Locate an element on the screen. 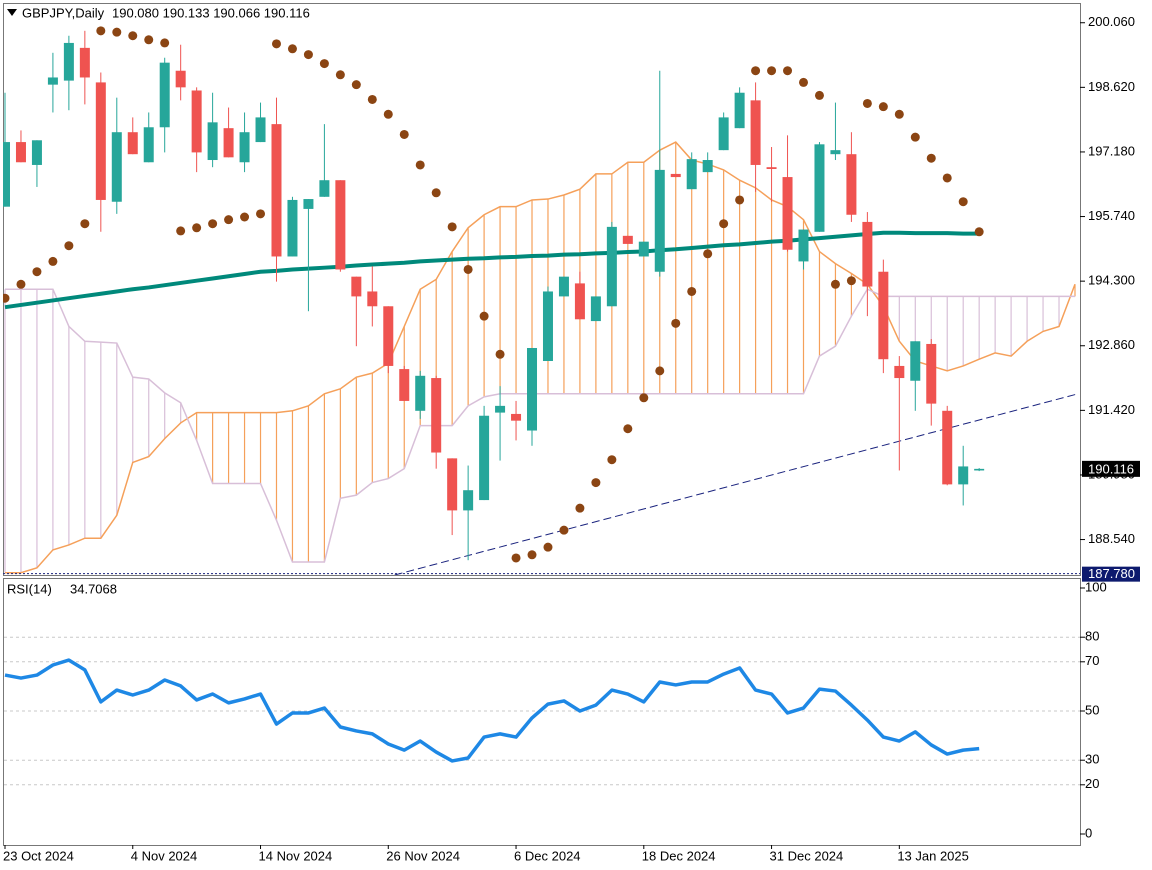 The image size is (1152, 870). y-tick-label: 20 is located at coordinates (1092, 783).